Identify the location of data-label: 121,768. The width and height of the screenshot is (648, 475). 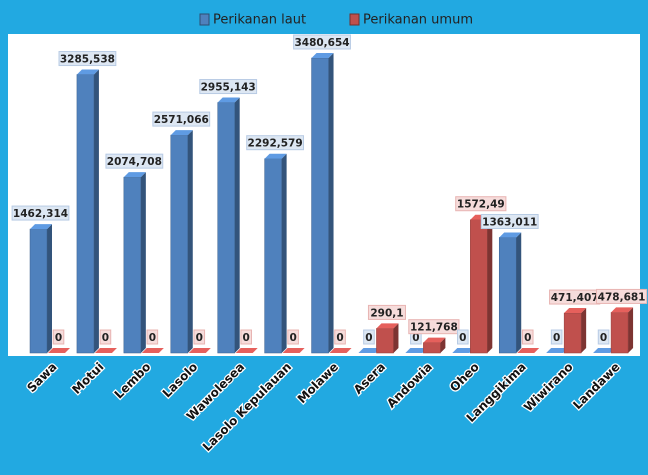
(434, 328).